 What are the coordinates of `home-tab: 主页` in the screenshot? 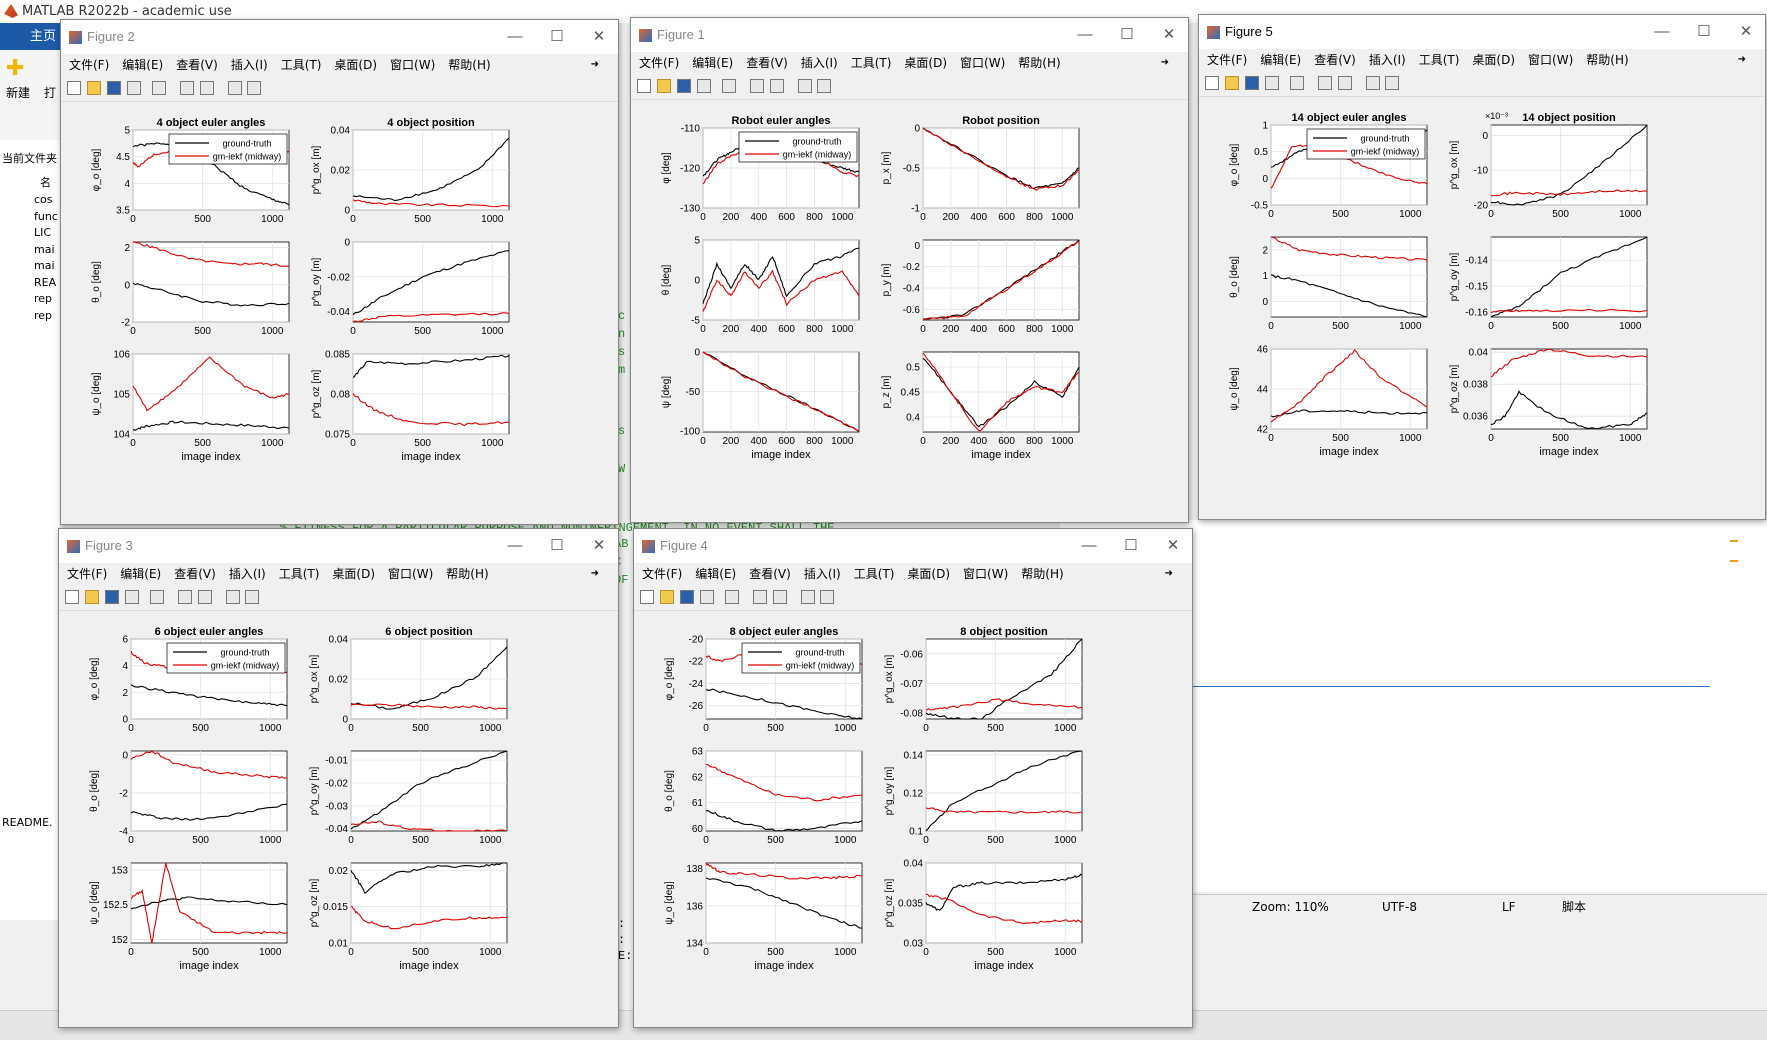 It's located at (30, 36).